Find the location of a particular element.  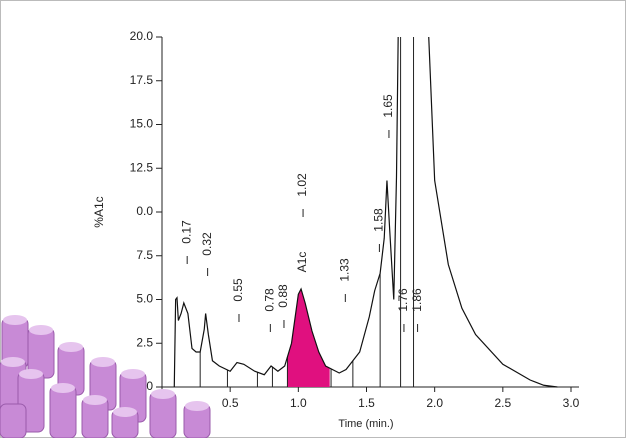

y-tick-label: 12.5 is located at coordinates (142, 167).